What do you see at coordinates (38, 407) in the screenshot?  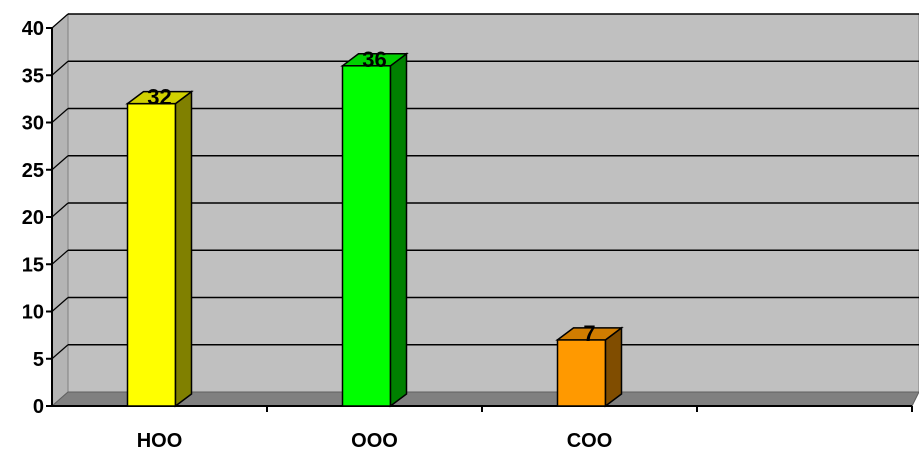 I see `y-tick-label: 0` at bounding box center [38, 407].